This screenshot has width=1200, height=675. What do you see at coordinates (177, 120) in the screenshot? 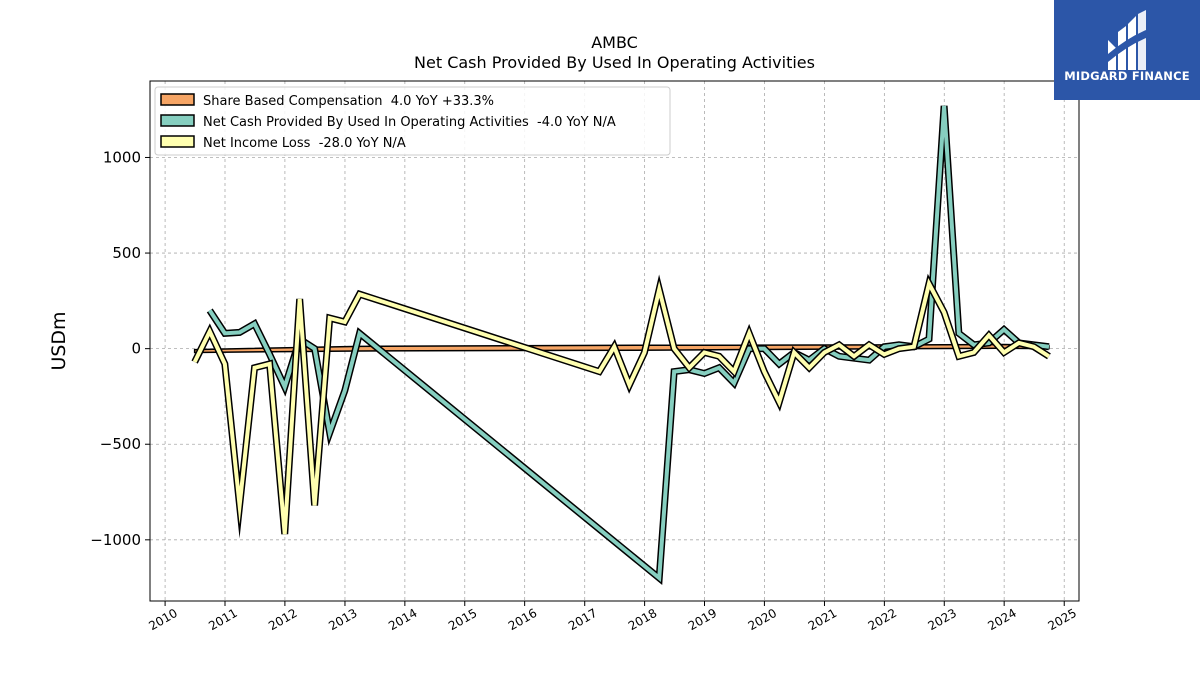
I see `legend-swatch-net-cash` at bounding box center [177, 120].